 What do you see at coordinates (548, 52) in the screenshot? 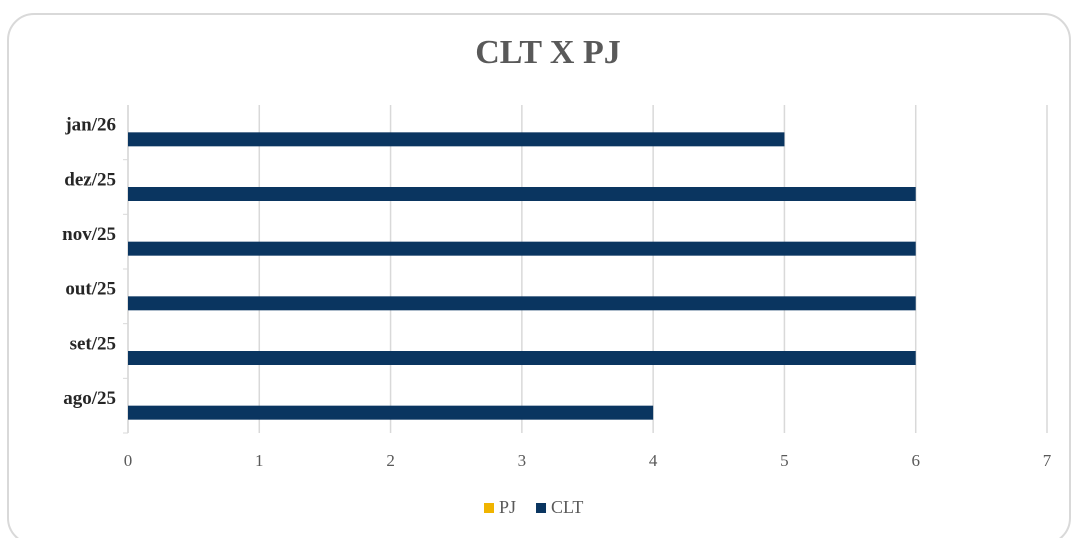
I see `chart-title: CLT X PJ` at bounding box center [548, 52].